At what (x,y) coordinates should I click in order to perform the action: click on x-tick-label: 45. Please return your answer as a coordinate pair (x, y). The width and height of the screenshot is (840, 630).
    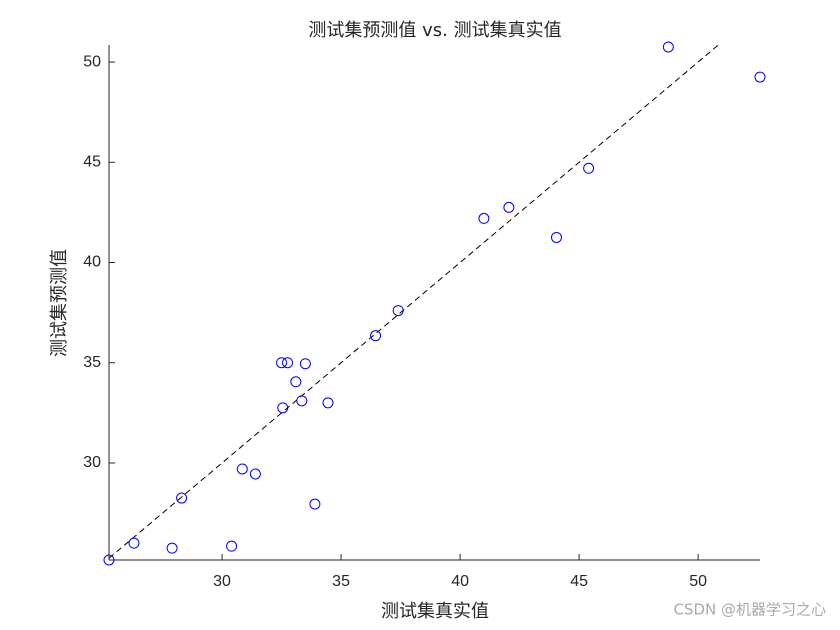
    Looking at the image, I should click on (579, 581).